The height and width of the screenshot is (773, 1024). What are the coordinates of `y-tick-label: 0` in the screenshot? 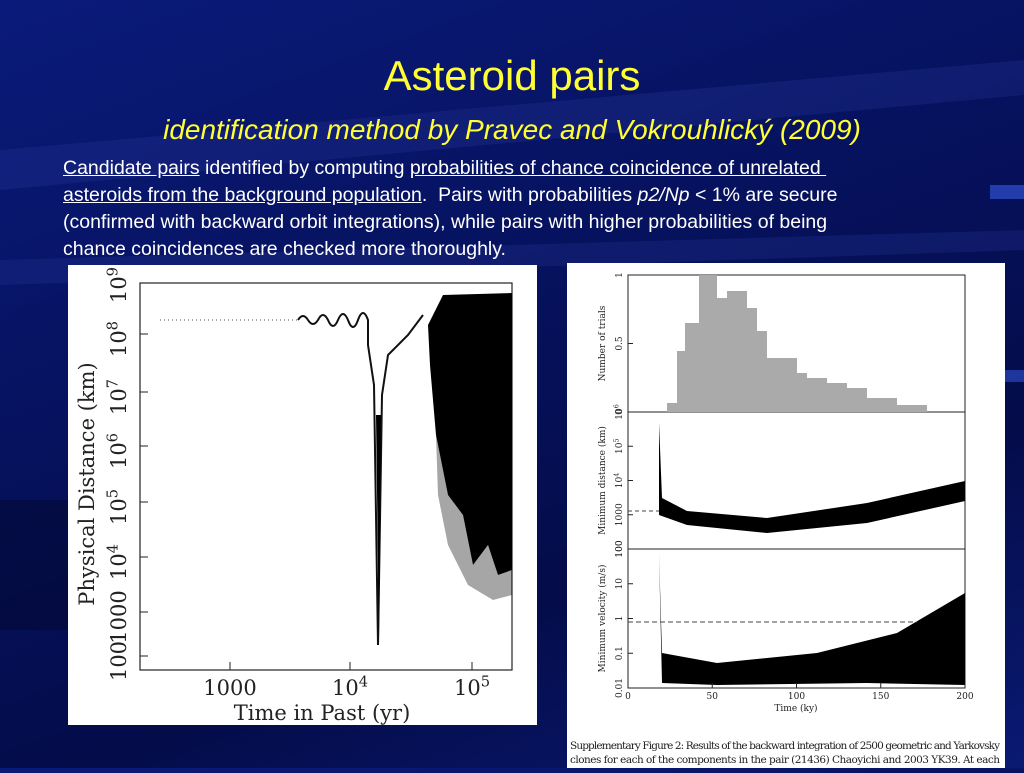 It's located at (620, 412).